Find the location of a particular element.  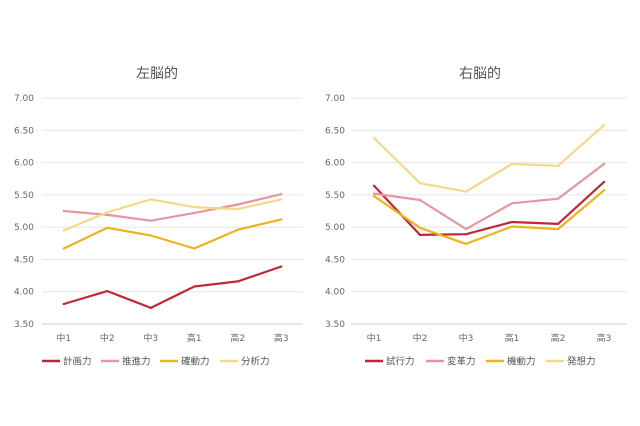

legend-label: 推進力 is located at coordinates (136, 362).